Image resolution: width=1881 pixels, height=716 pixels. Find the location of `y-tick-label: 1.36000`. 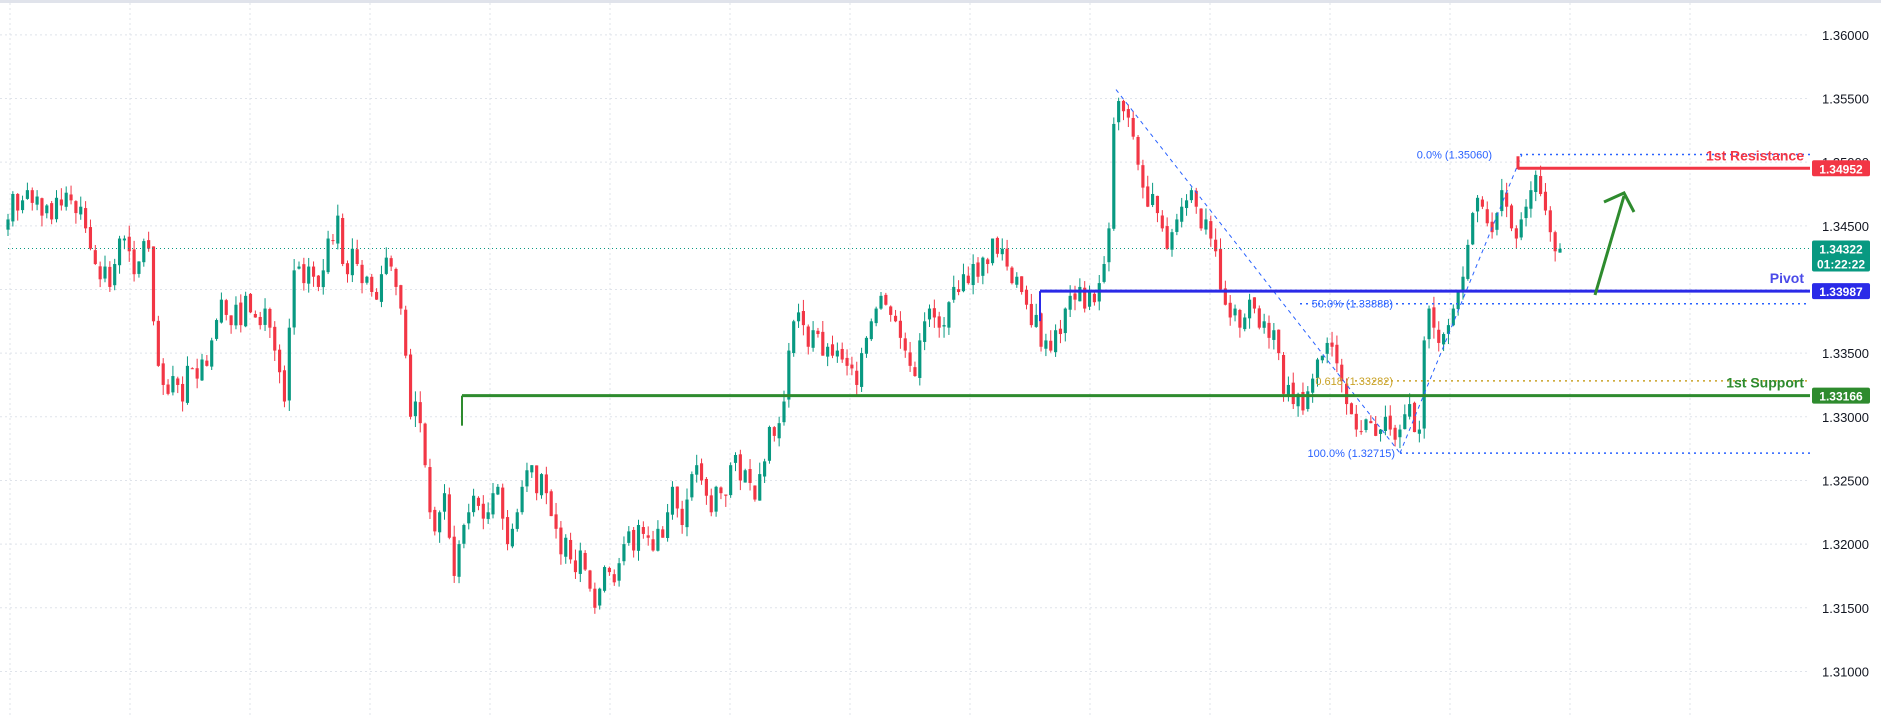

y-tick-label: 1.36000 is located at coordinates (1845, 35).